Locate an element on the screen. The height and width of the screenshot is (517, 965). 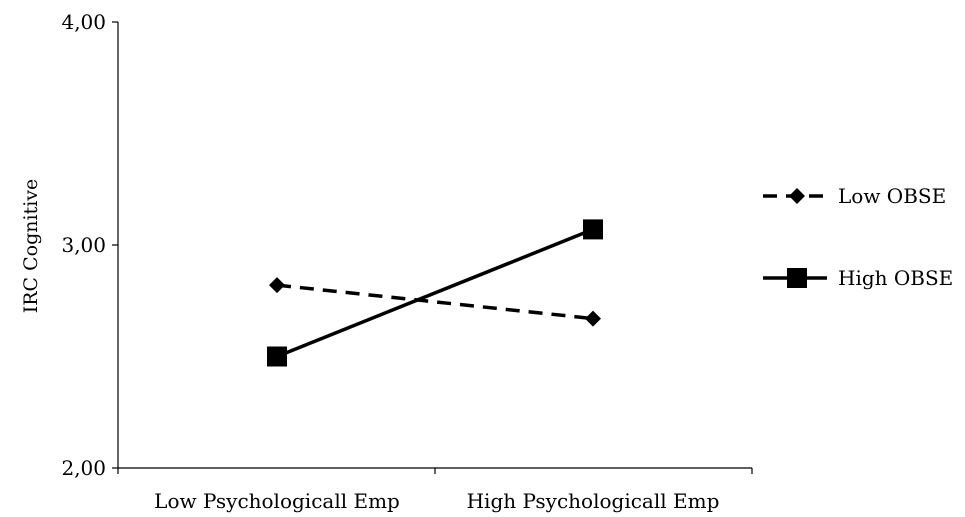
y-tick-label: 2,00 is located at coordinates (83, 468).